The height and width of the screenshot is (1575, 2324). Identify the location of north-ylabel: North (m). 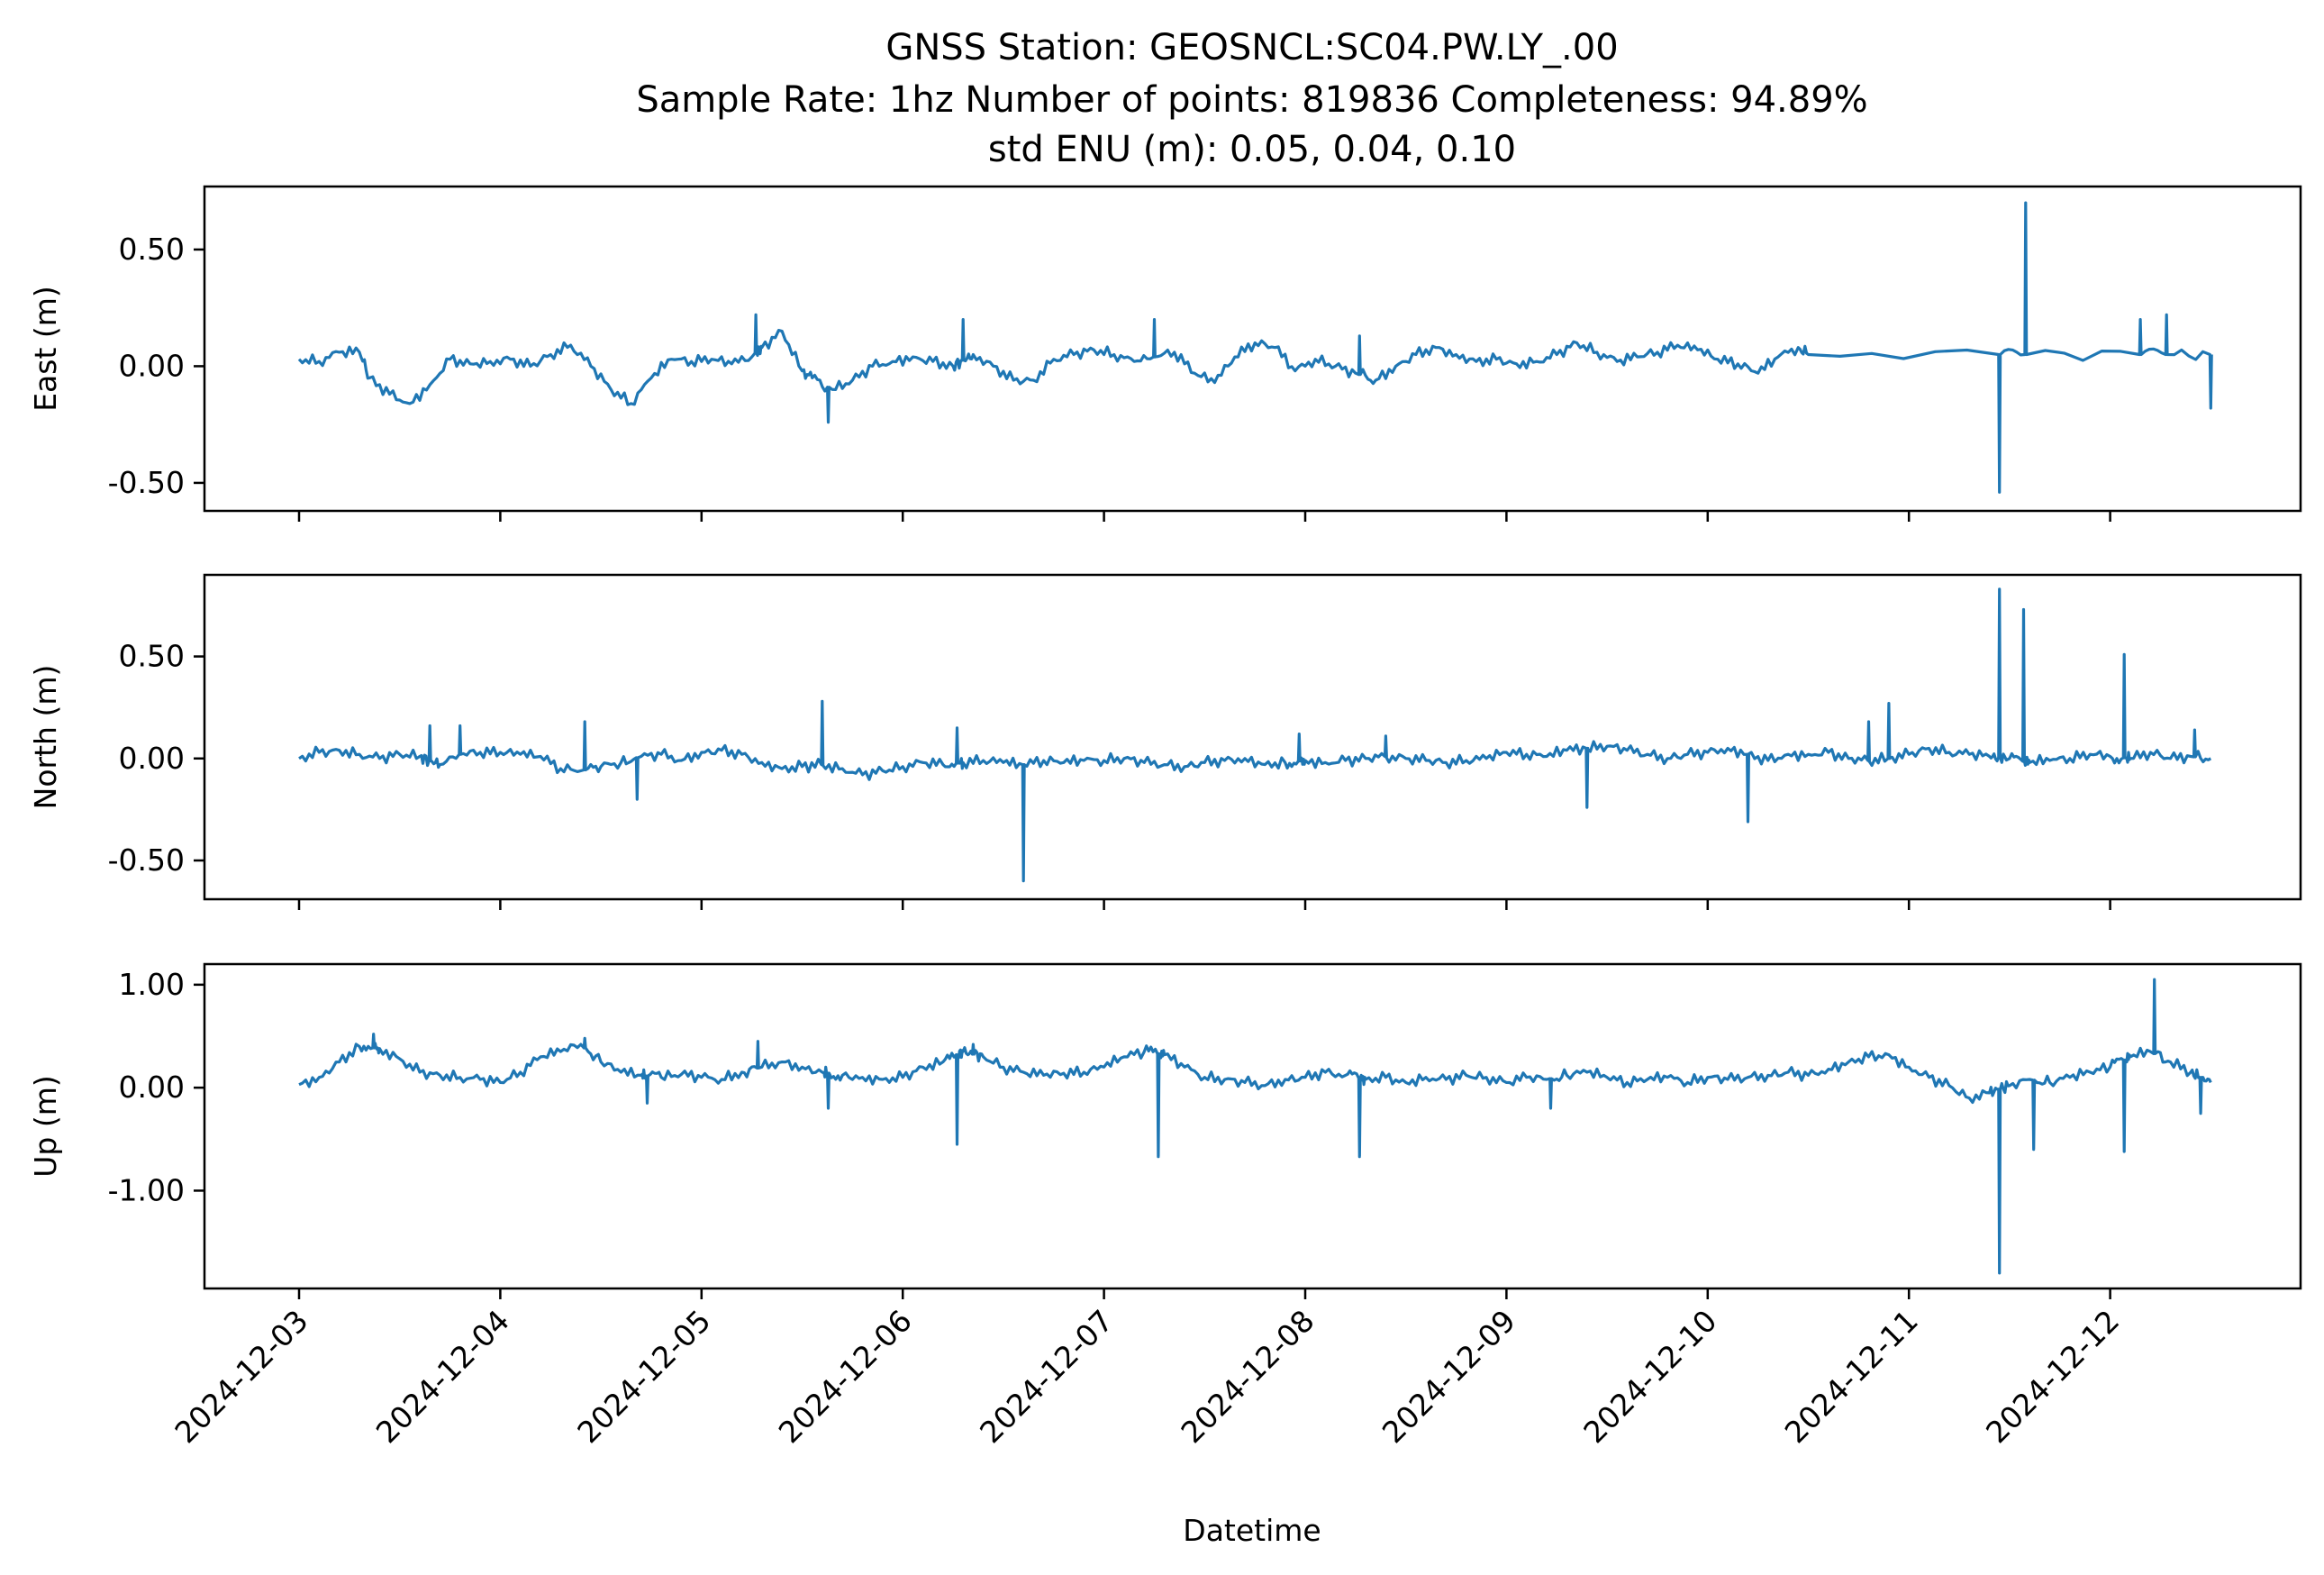
(46, 737).